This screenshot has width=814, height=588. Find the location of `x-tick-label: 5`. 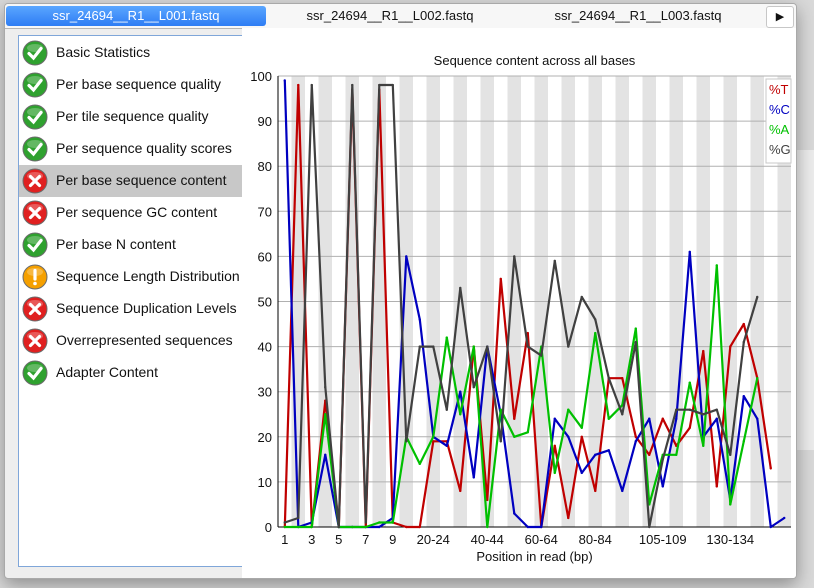

x-tick-label: 5 is located at coordinates (338, 539).